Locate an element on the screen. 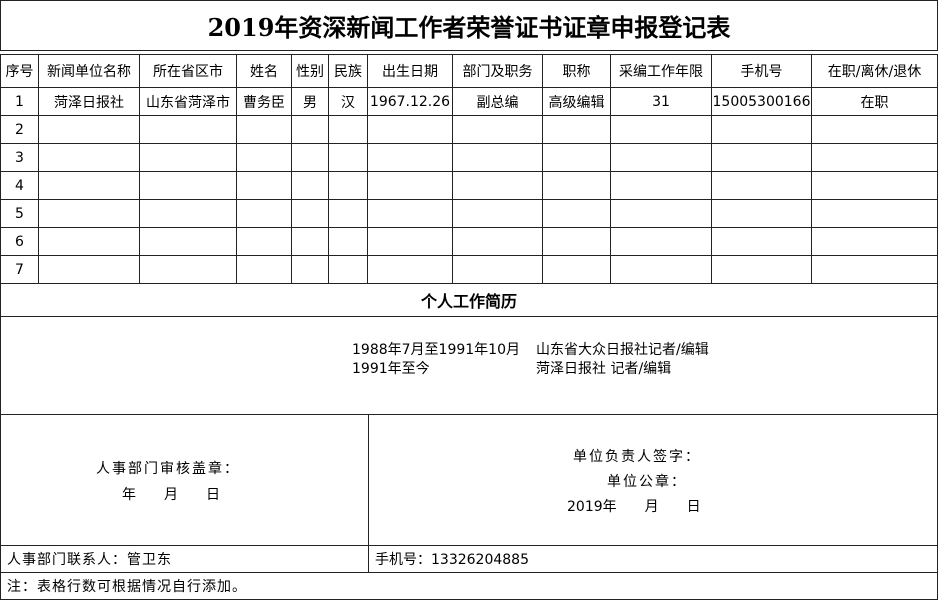 The image size is (938, 604). note: 注：表格行数可根据情况自行添加。 is located at coordinates (469, 586).